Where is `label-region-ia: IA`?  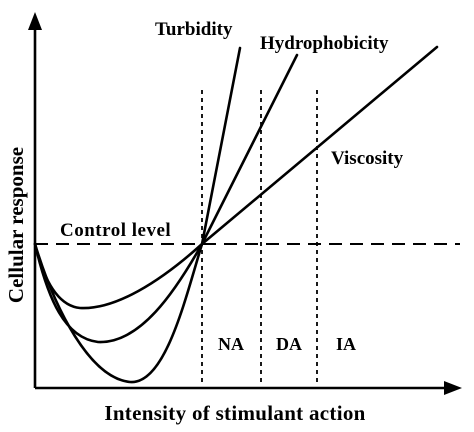
label-region-ia: IA is located at coordinates (346, 344).